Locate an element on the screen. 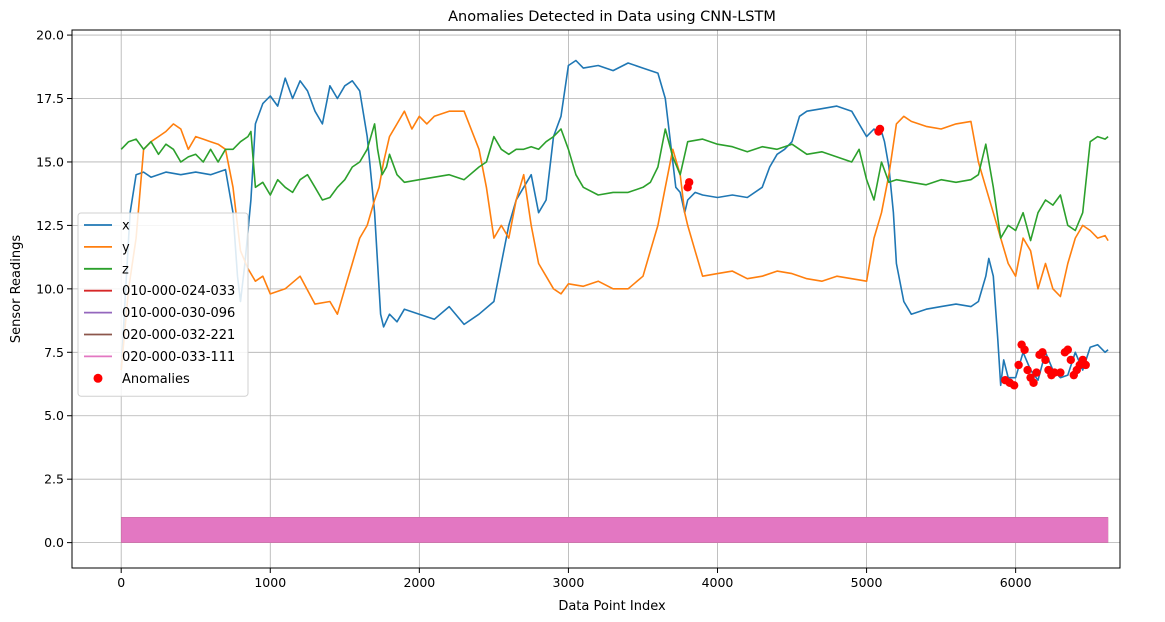 The width and height of the screenshot is (1165, 622). legend-label: 020-000-032-221 is located at coordinates (178, 335).